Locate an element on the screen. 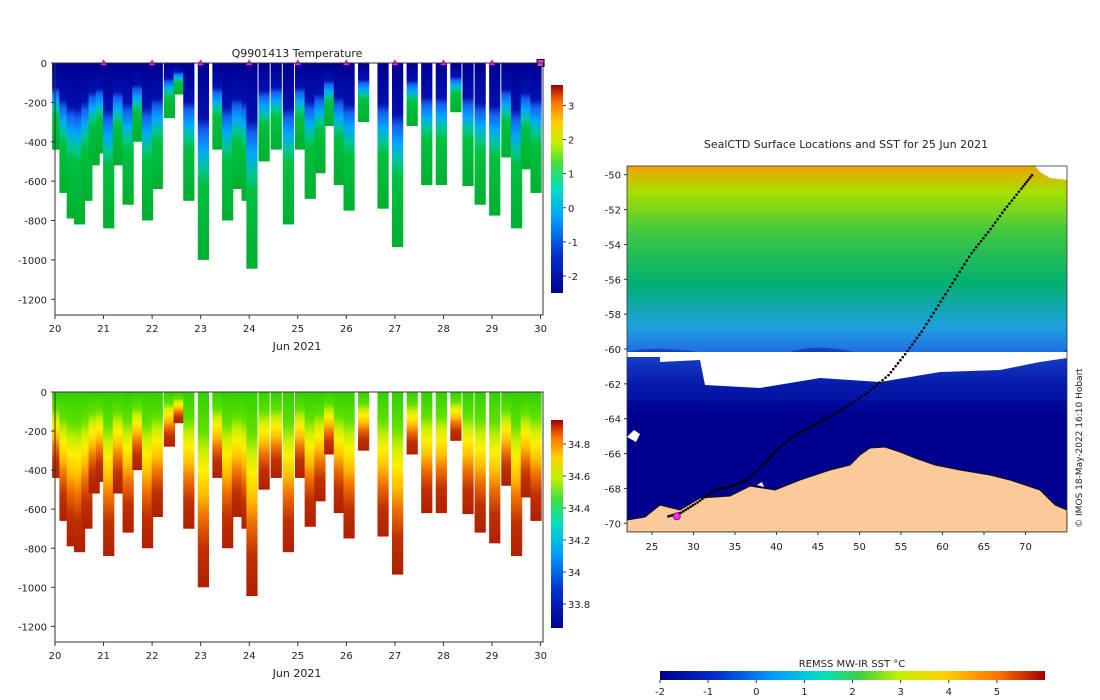 The height and width of the screenshot is (700, 1100). x-tick-label: 28 is located at coordinates (443, 656).